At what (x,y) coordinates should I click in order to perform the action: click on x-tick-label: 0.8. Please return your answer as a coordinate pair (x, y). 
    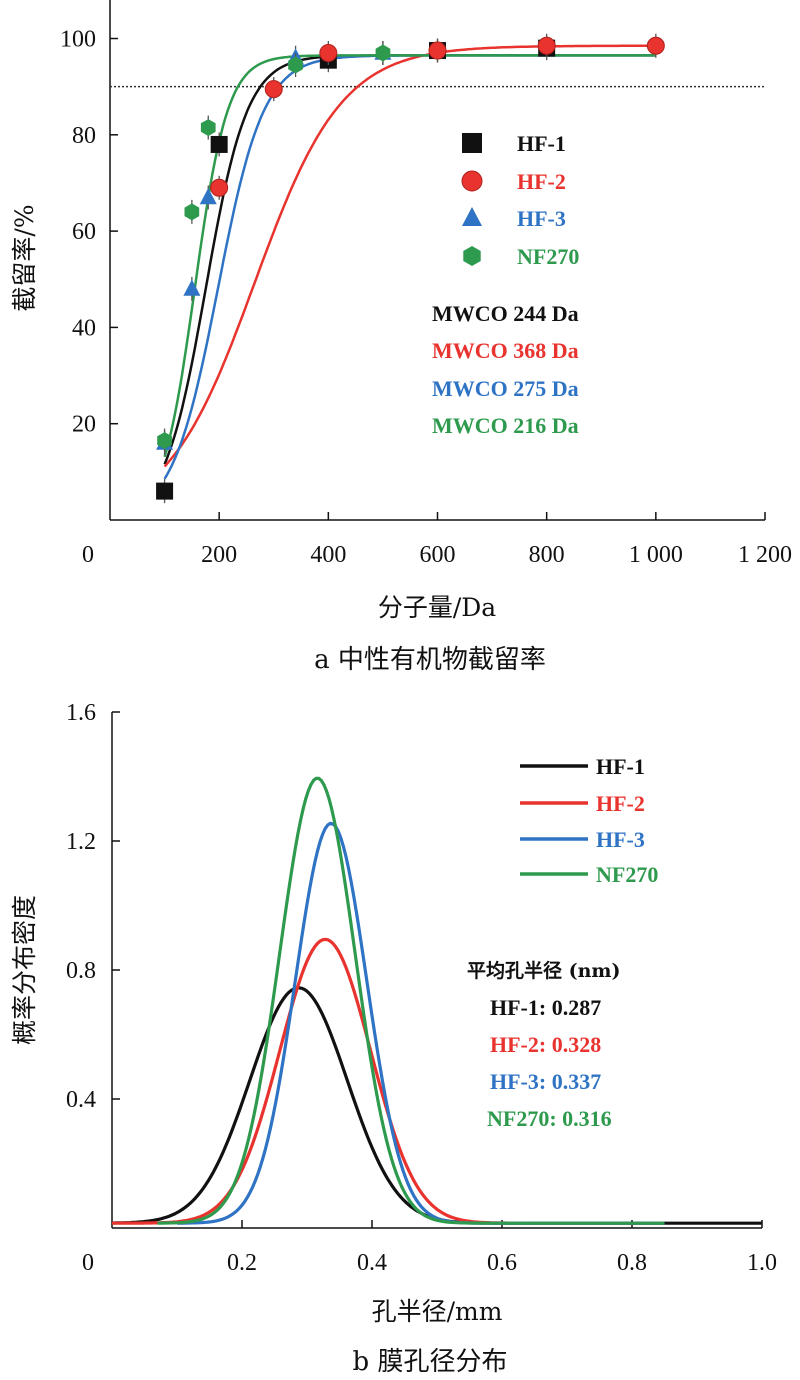
    Looking at the image, I should click on (632, 1263).